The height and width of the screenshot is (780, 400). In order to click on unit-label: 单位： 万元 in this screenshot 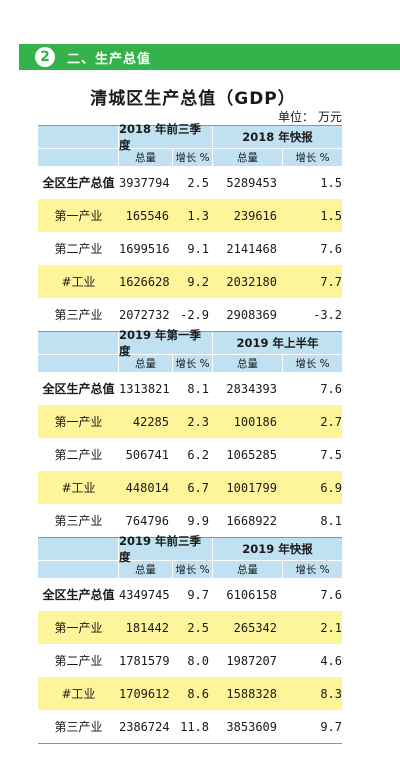, I will do `click(310, 116)`.